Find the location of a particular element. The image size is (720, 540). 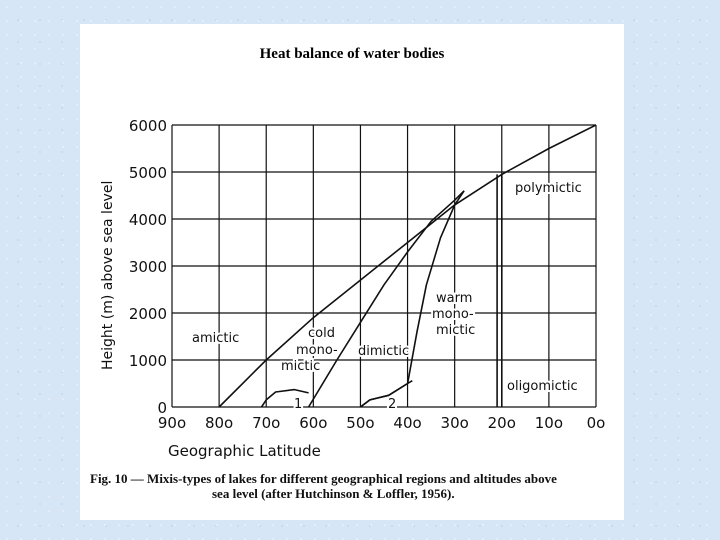

y-tick-label: 2000 is located at coordinates (148, 314).